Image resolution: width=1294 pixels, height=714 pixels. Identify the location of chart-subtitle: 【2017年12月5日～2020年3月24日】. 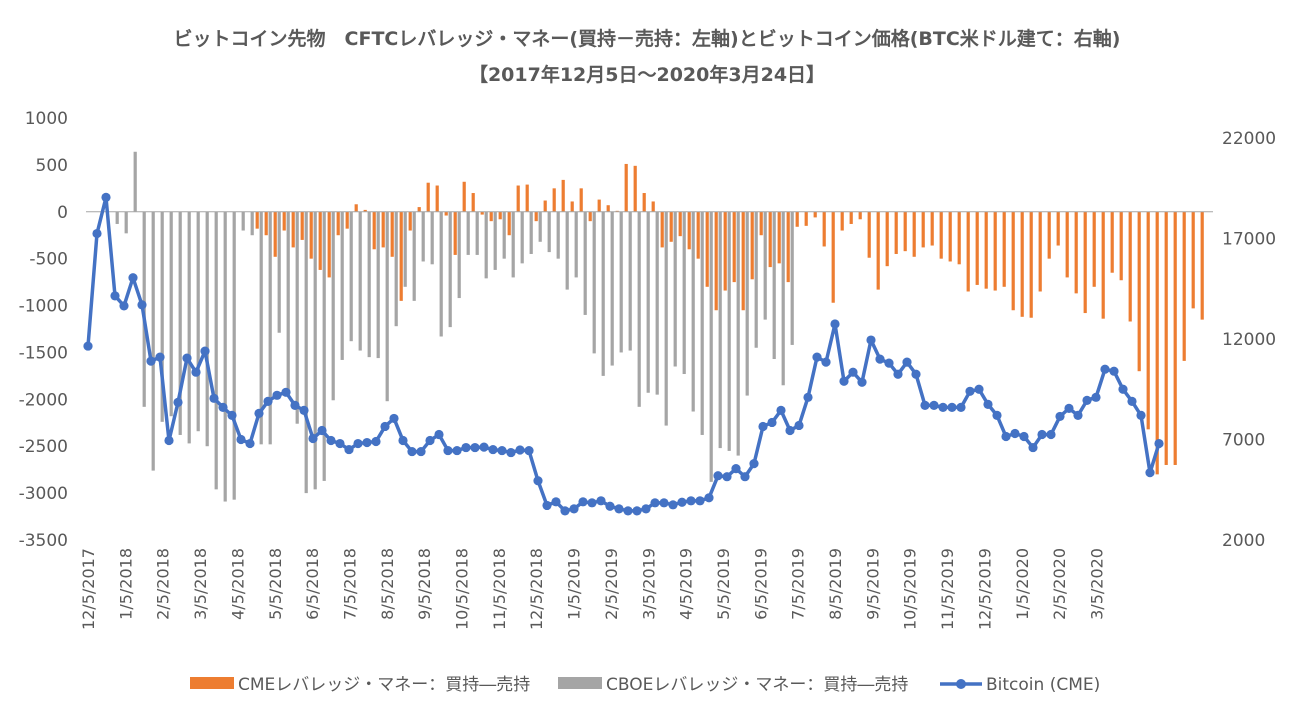
(647, 75).